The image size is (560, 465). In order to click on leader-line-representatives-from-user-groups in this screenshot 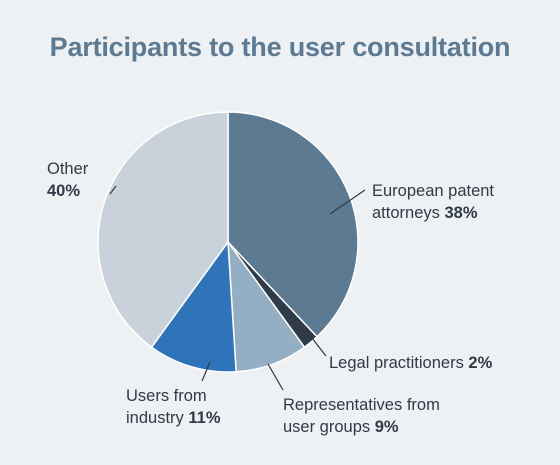, I will do `click(275, 377)`.